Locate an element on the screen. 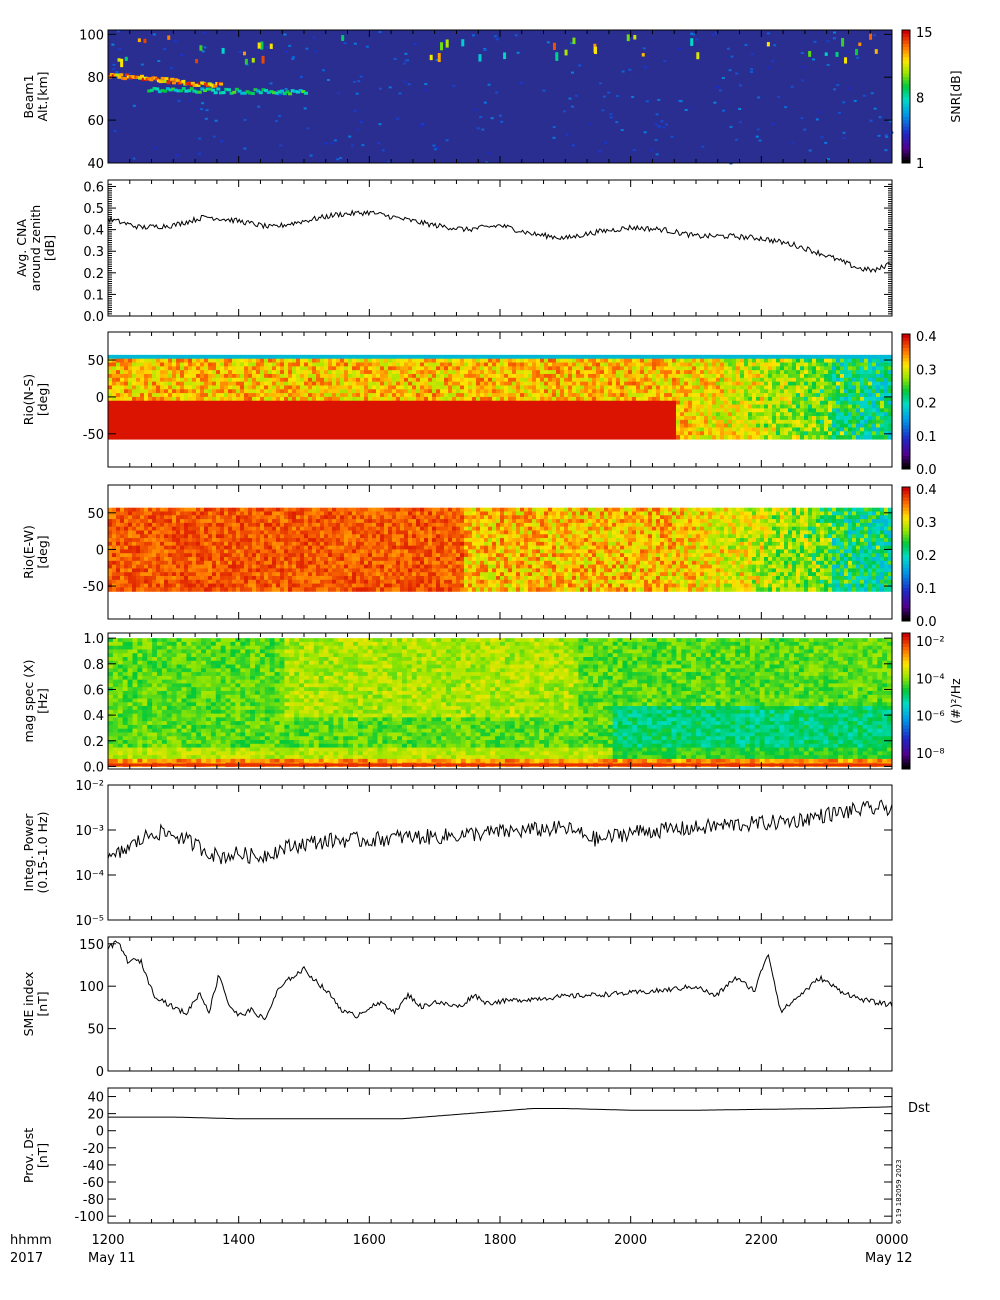  snr-speckle is located at coordinates (350, 136).